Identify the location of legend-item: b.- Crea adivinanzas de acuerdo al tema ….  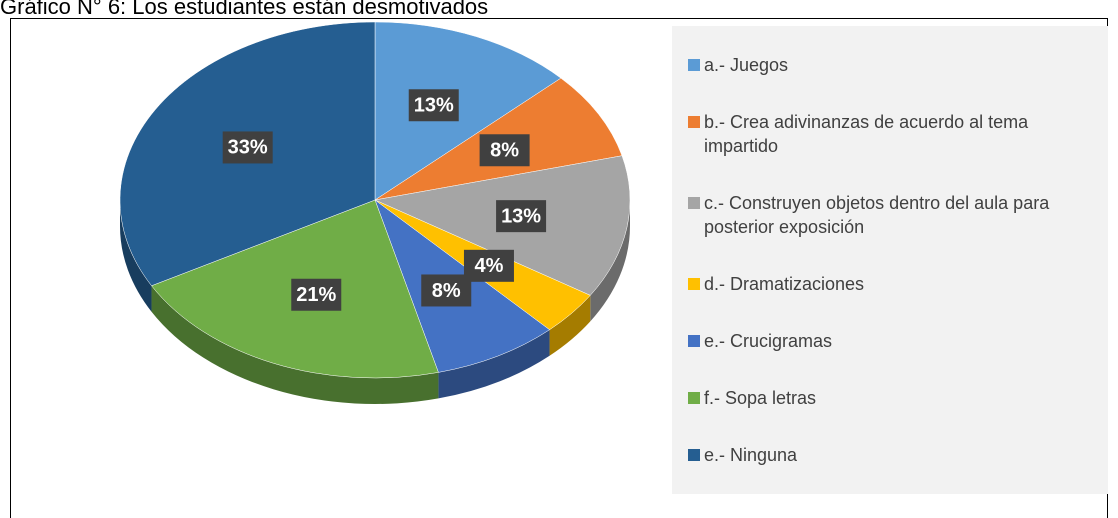
(890, 134).